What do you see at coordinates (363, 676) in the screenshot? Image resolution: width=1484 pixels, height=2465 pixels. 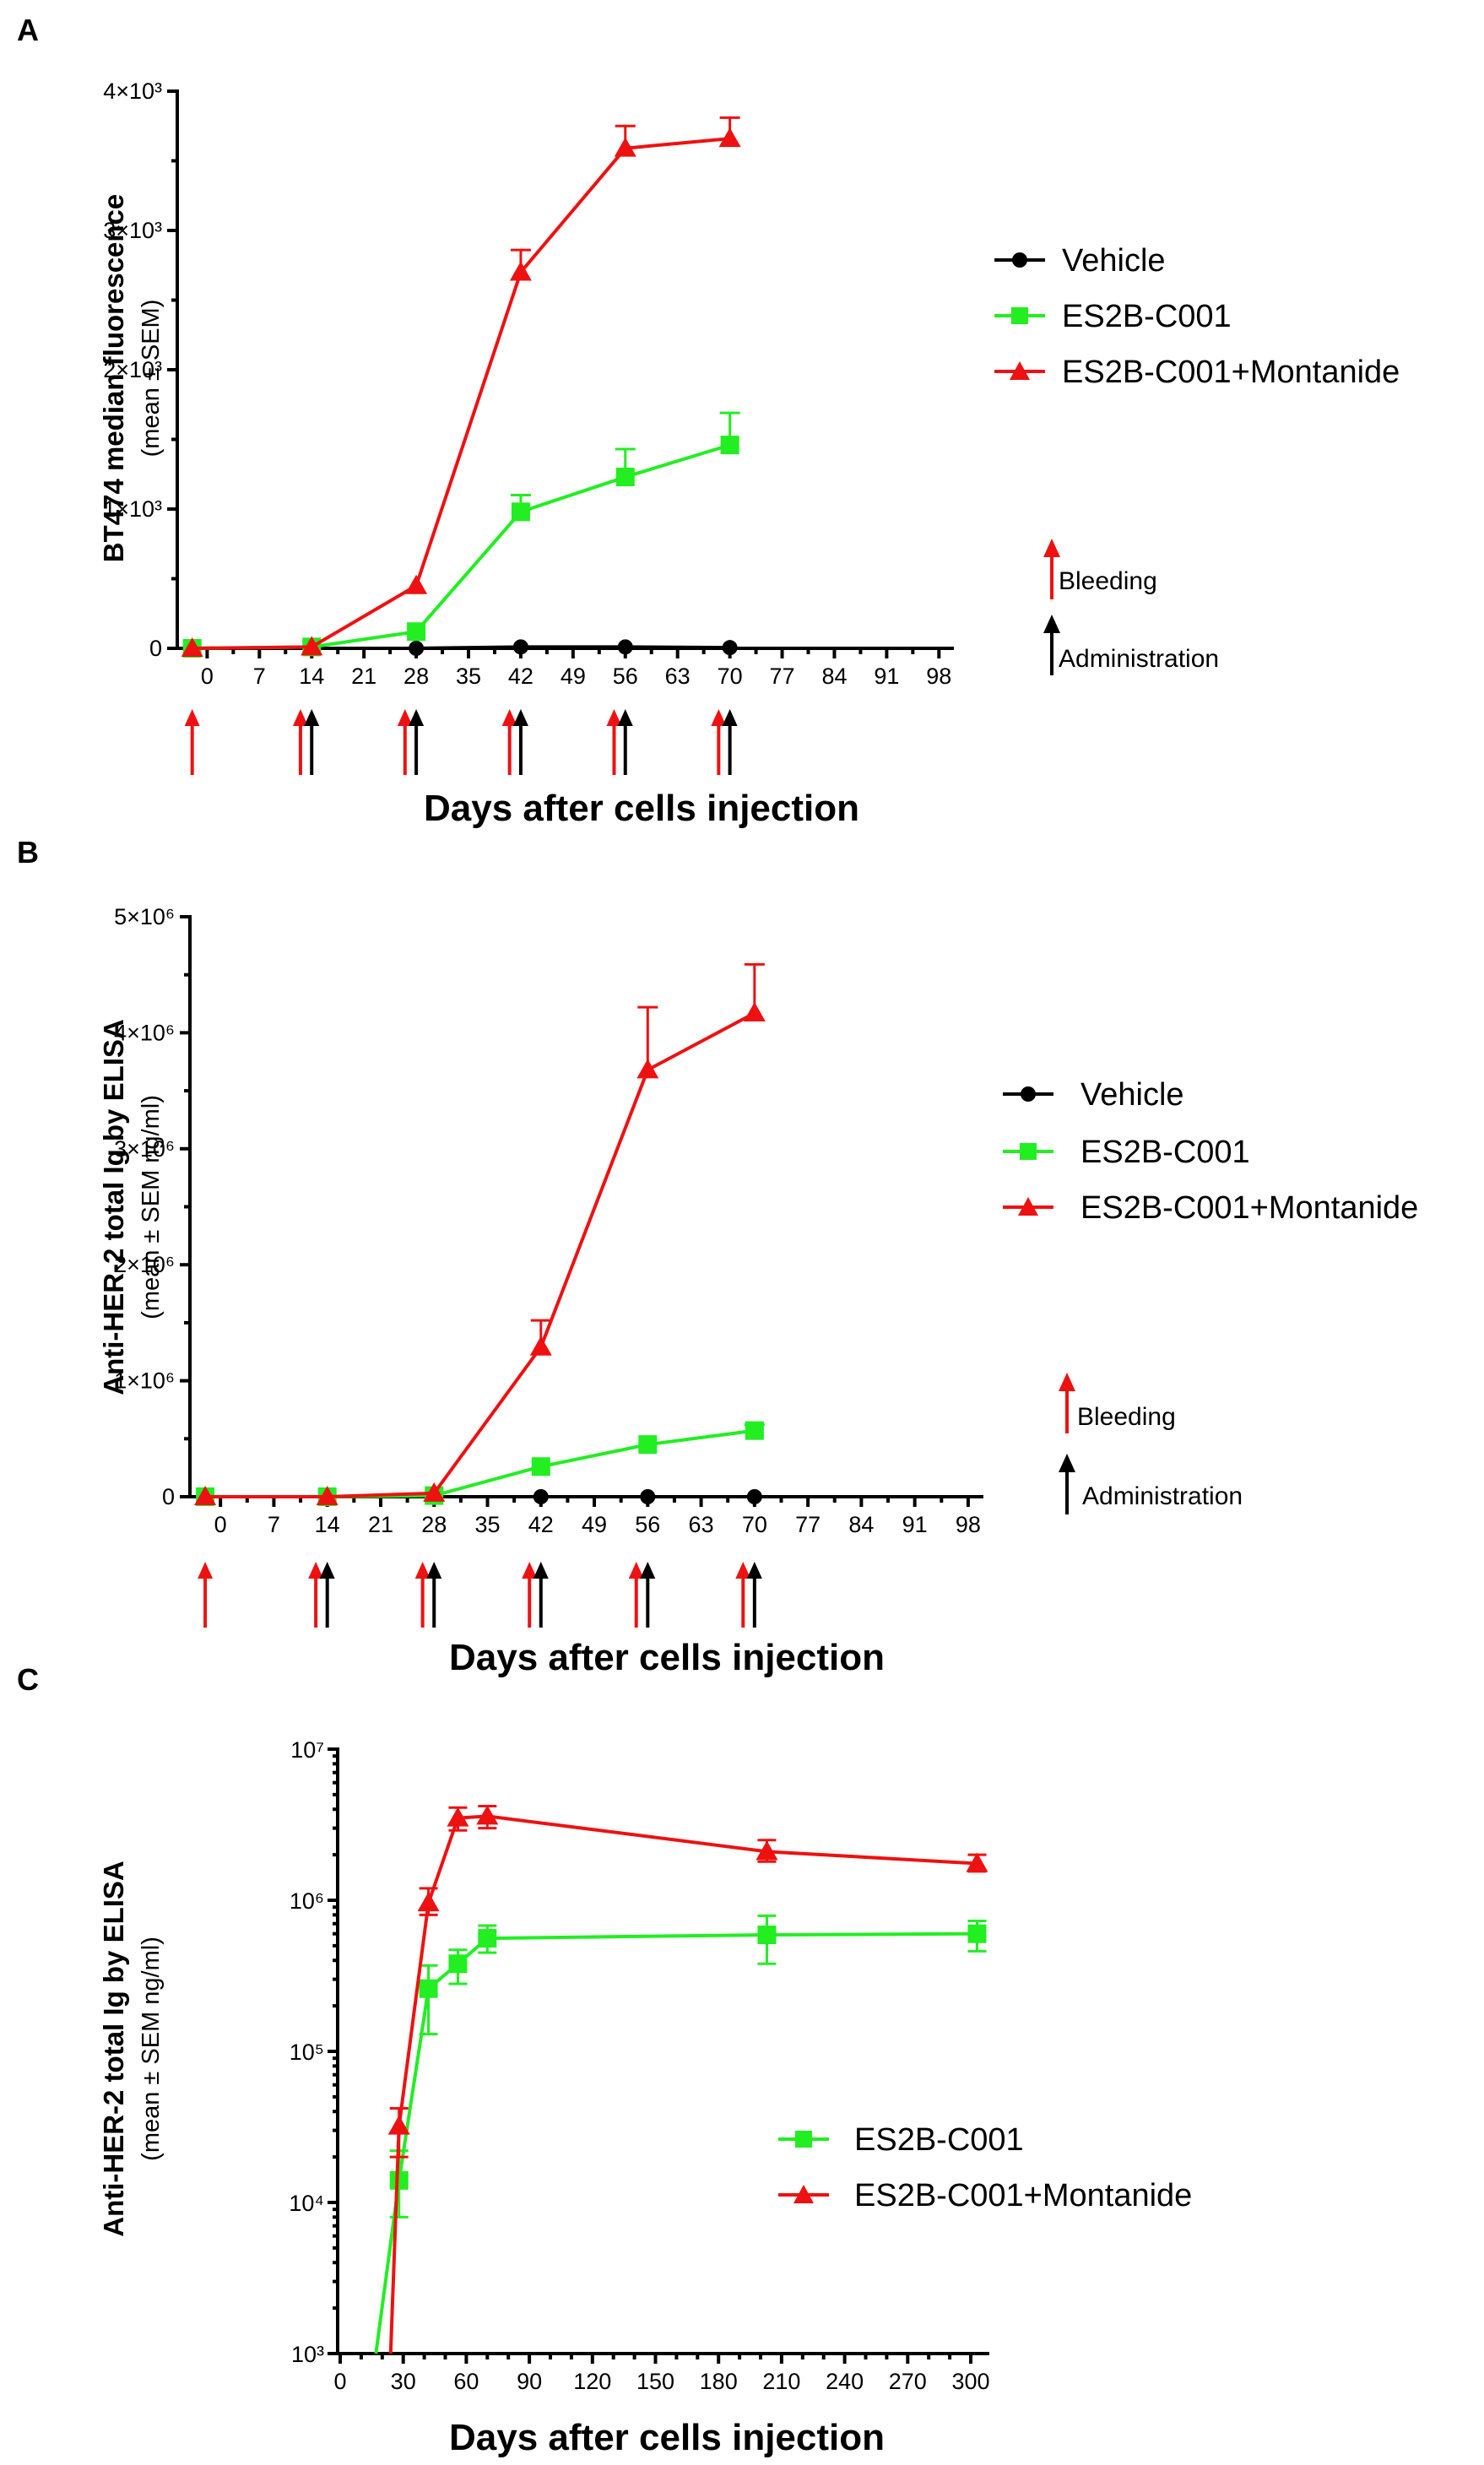 I see `panel-a-x-tick-label: 21` at bounding box center [363, 676].